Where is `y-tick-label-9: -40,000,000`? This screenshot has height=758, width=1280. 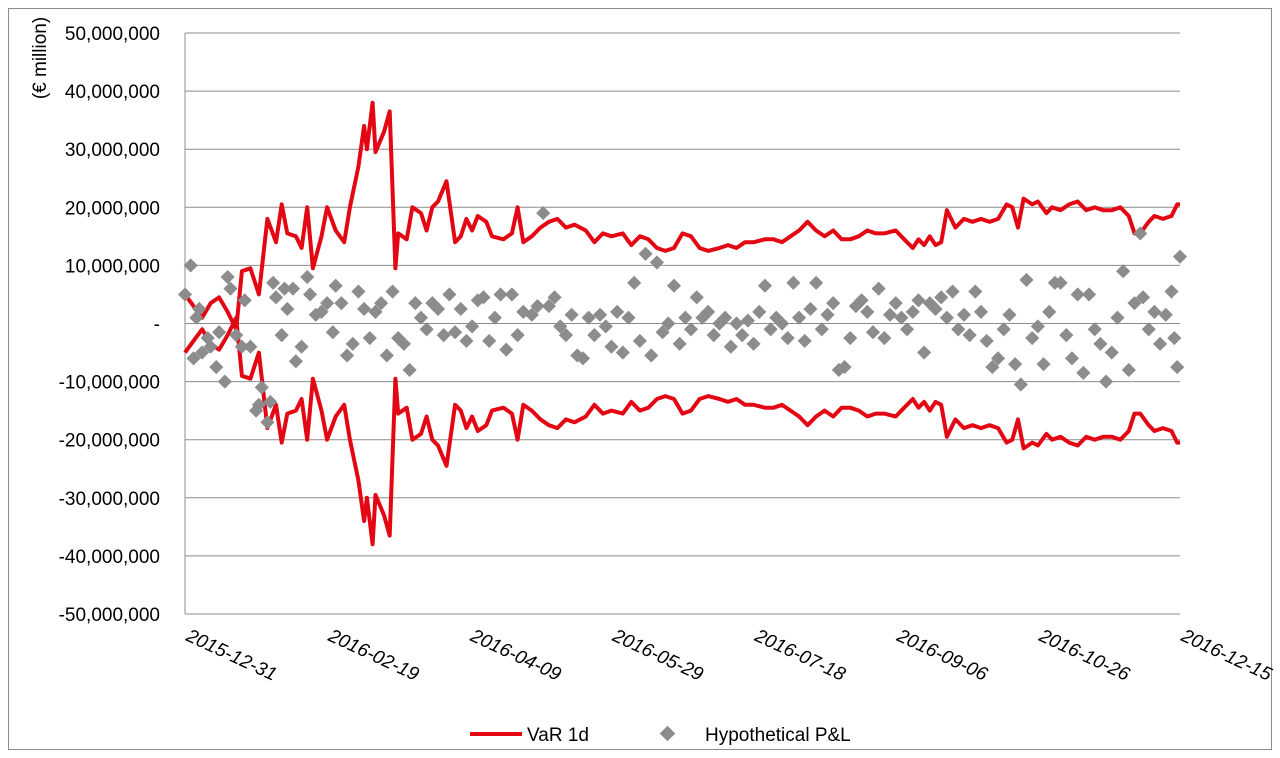
y-tick-label-9: -40,000,000 is located at coordinates (109, 557).